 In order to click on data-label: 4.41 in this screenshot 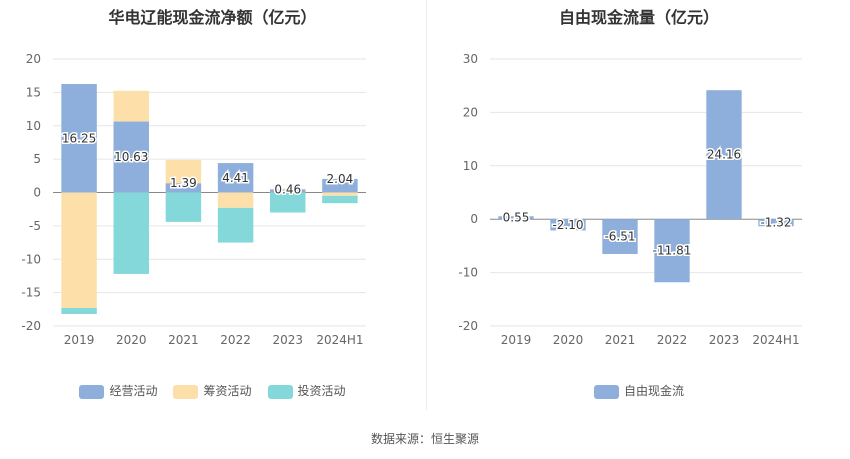, I will do `click(235, 178)`.